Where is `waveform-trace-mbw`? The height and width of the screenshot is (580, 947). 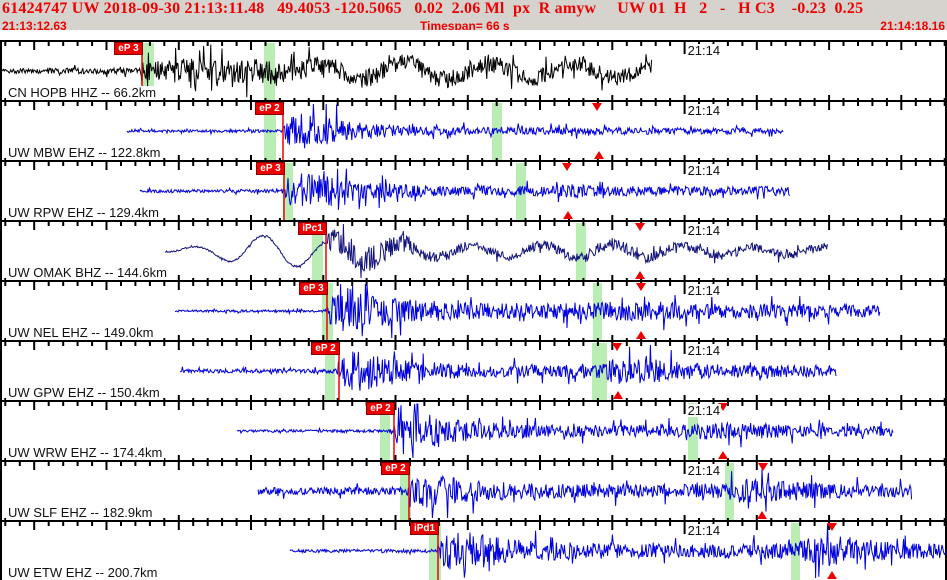 waveform-trace-mbw is located at coordinates (455, 126).